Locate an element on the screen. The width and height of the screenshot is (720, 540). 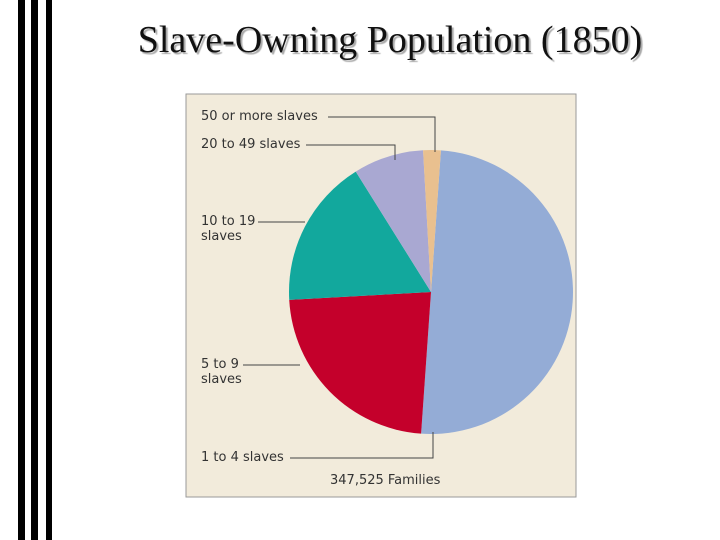
annotation: 347,525 Families is located at coordinates (385, 480).